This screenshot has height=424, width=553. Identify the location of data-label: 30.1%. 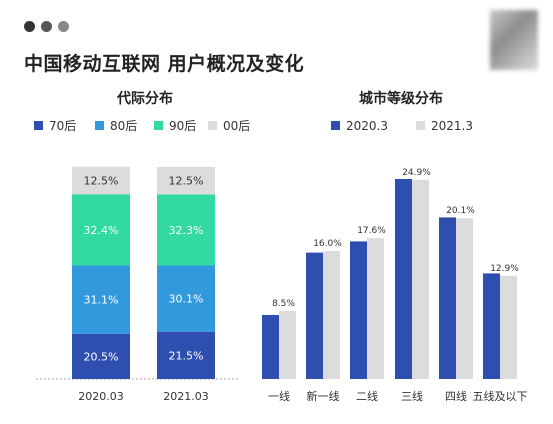
(186, 299).